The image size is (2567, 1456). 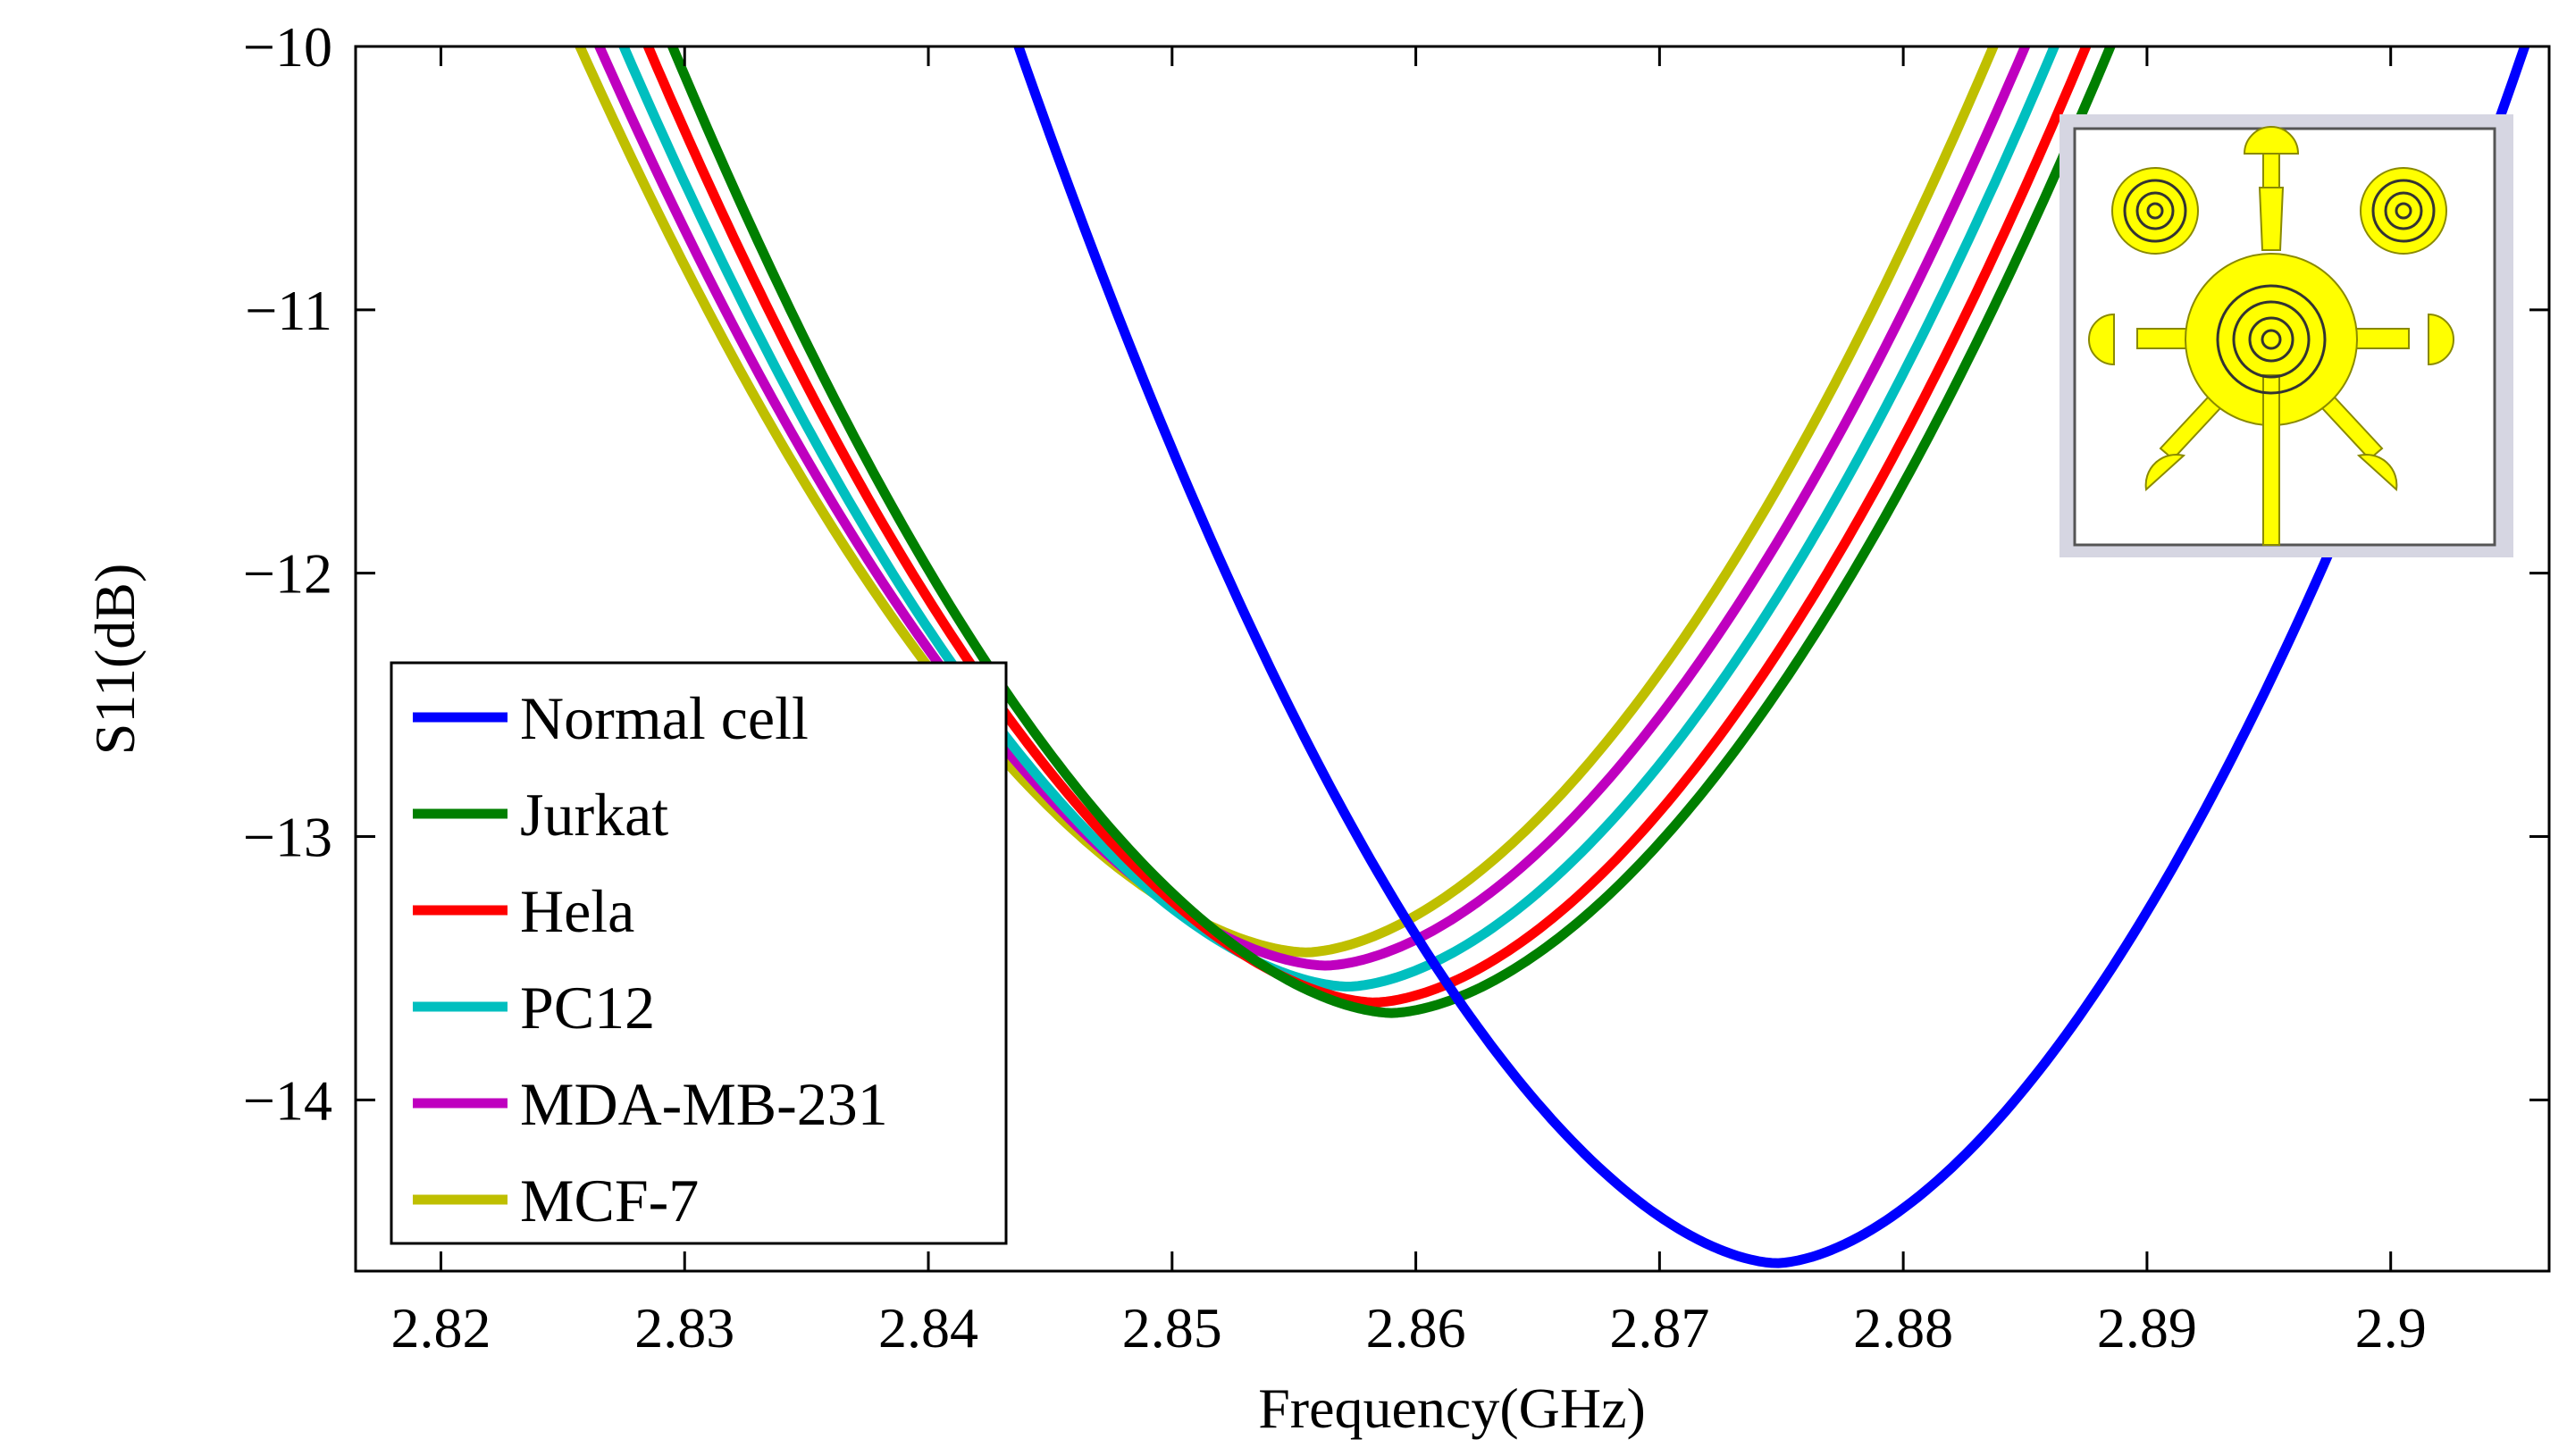 What do you see at coordinates (664, 718) in the screenshot?
I see `legend-label: Normal cell` at bounding box center [664, 718].